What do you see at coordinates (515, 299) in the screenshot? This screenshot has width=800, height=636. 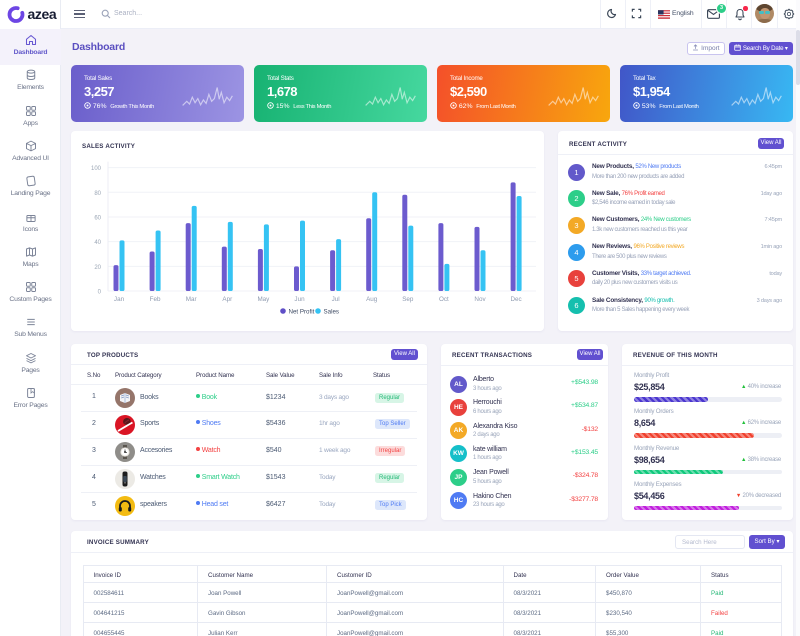 I see `svg-text: Dec` at bounding box center [515, 299].